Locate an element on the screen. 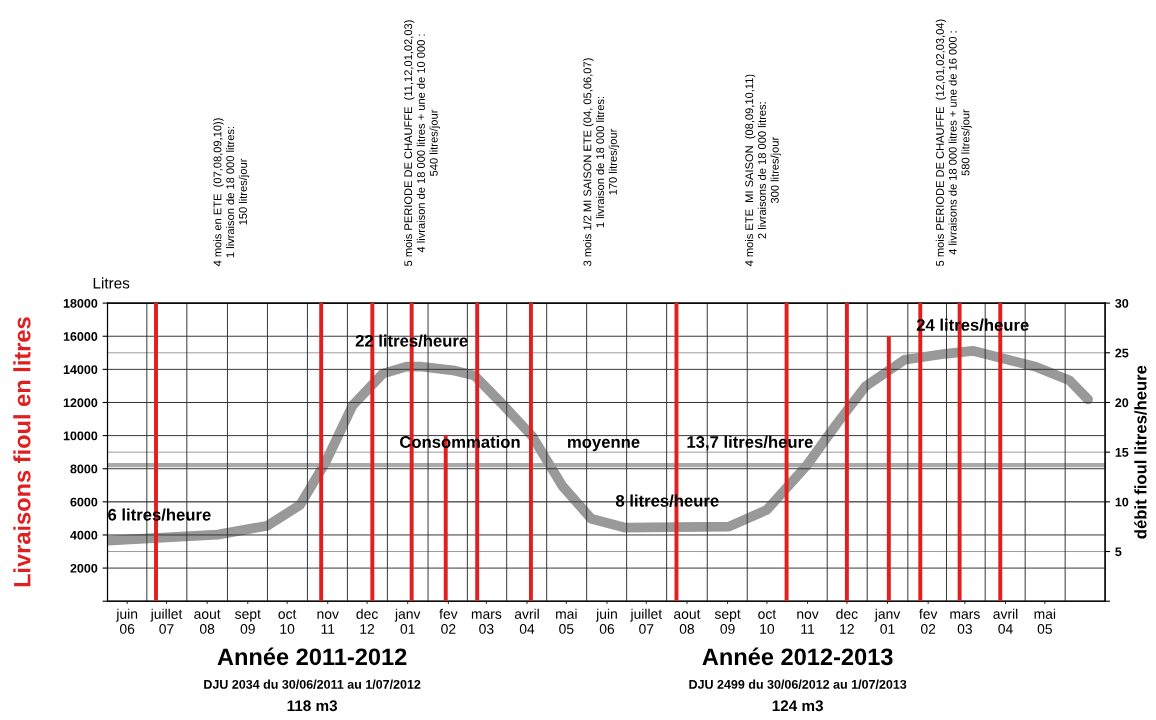 Image resolution: width=1156 pixels, height=720 pixels. y-tick-label: 12000 is located at coordinates (80, 403).